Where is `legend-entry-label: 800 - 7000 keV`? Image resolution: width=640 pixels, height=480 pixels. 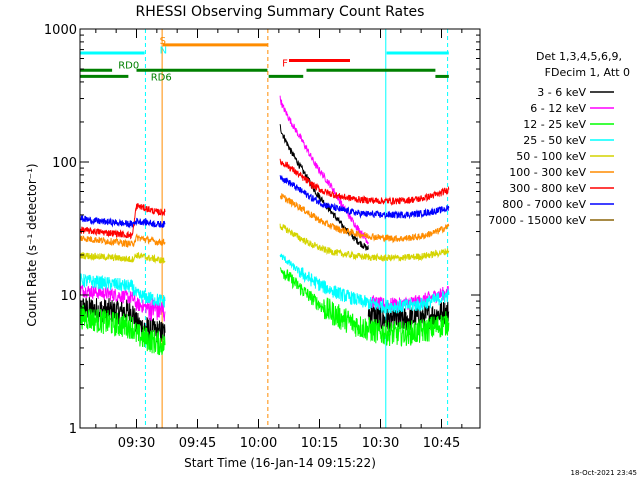
legend-entry-label: 800 - 7000 keV is located at coordinates (544, 204).